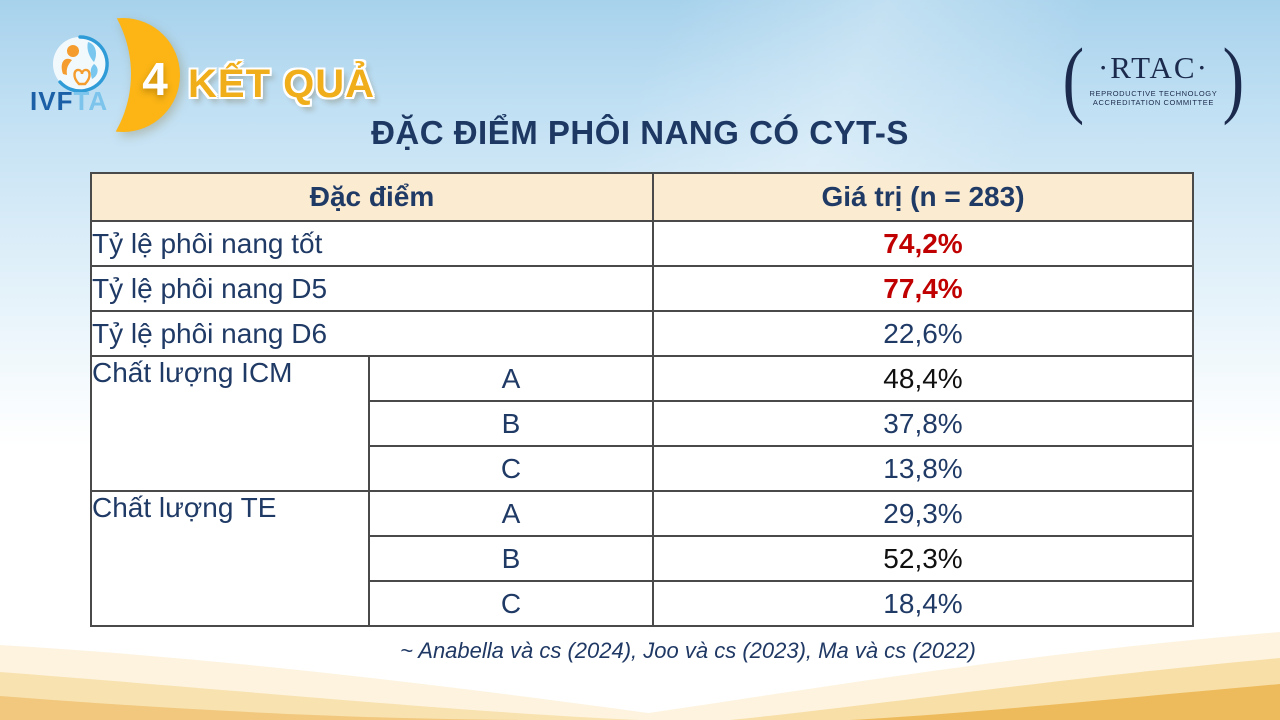  Describe the element at coordinates (640, 676) in the screenshot. I see `bottom-waves-decoration` at that location.